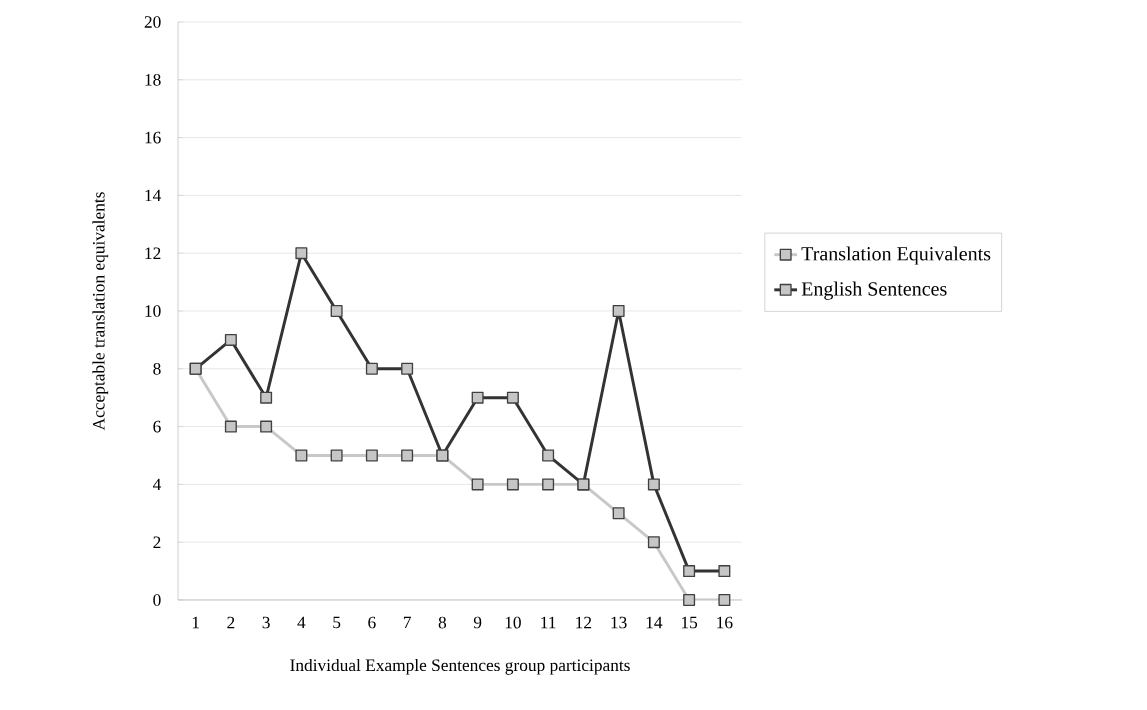  What do you see at coordinates (157, 542) in the screenshot?
I see `y-tick-label: 2` at bounding box center [157, 542].